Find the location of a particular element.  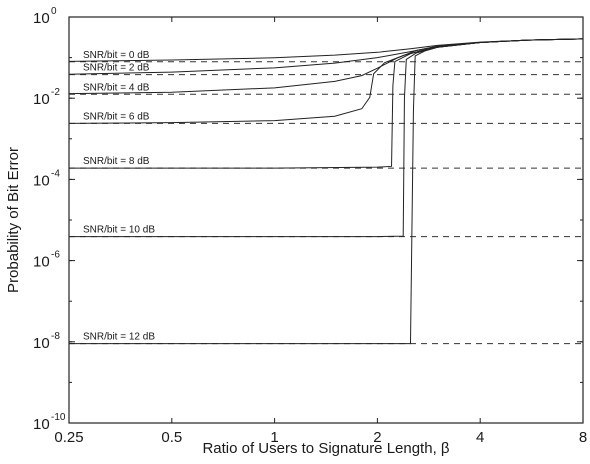

y-tick-label: 10 -6 is located at coordinates (46, 260).